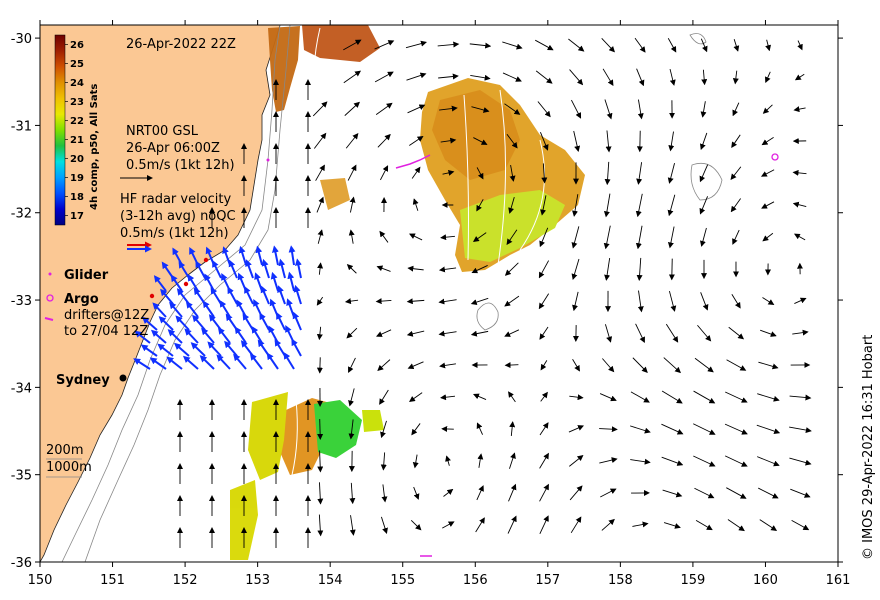  What do you see at coordinates (77, 178) in the screenshot?
I see `colorbar-tick-label: 19` at bounding box center [77, 178].